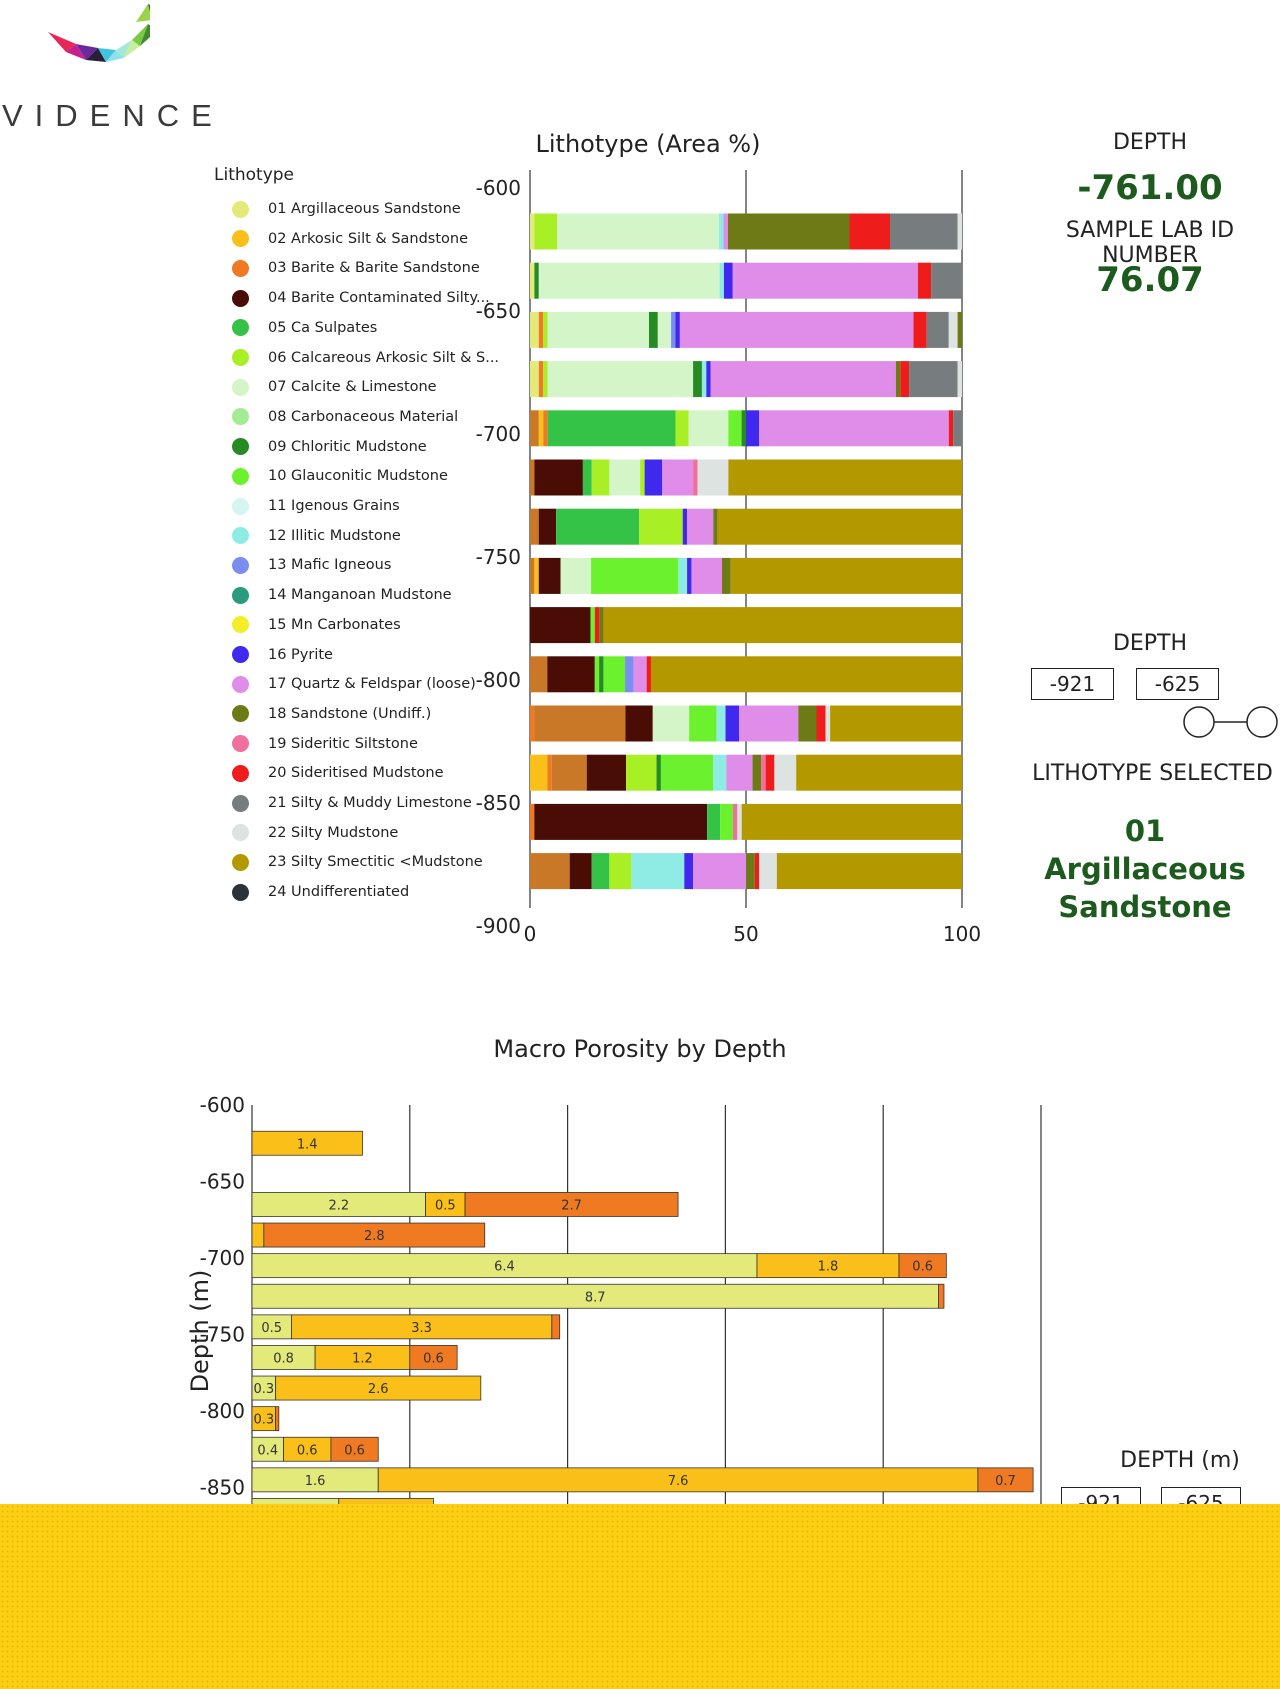  Describe the element at coordinates (1199, 722) in the screenshot. I see `slider-handle-min` at that location.